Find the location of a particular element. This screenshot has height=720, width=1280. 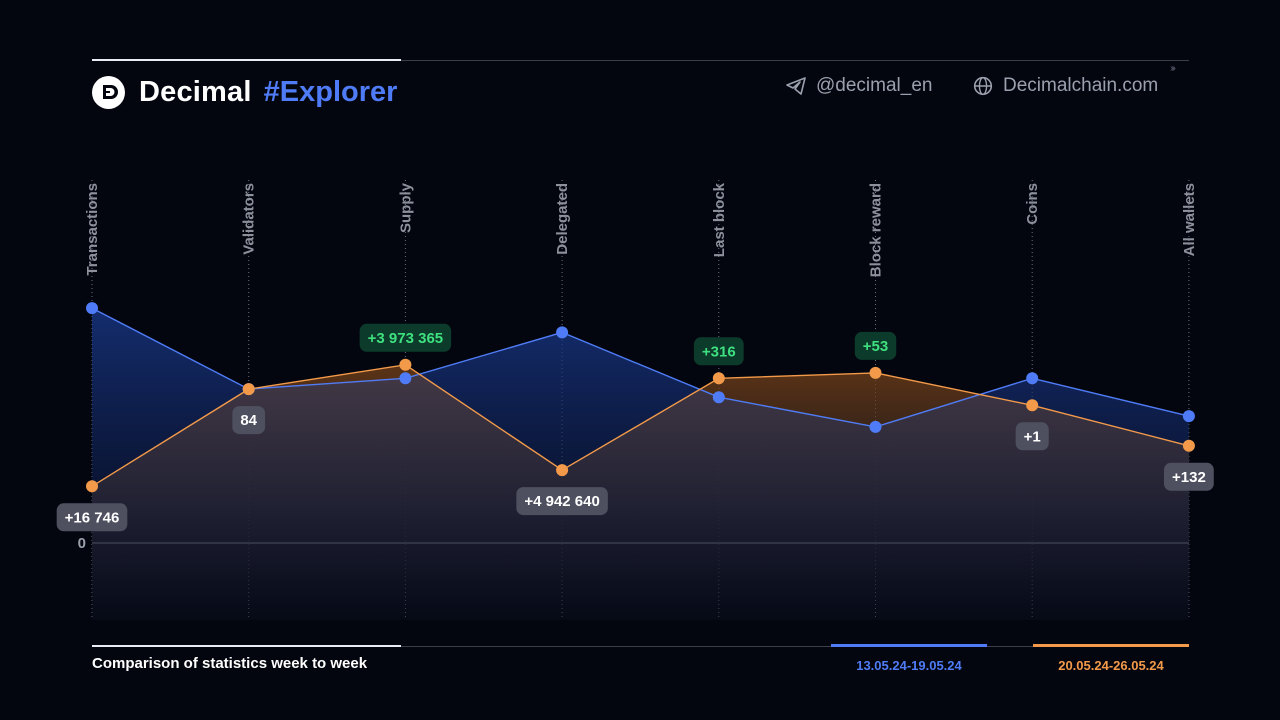

annotation-badge: +1 is located at coordinates (1032, 436).